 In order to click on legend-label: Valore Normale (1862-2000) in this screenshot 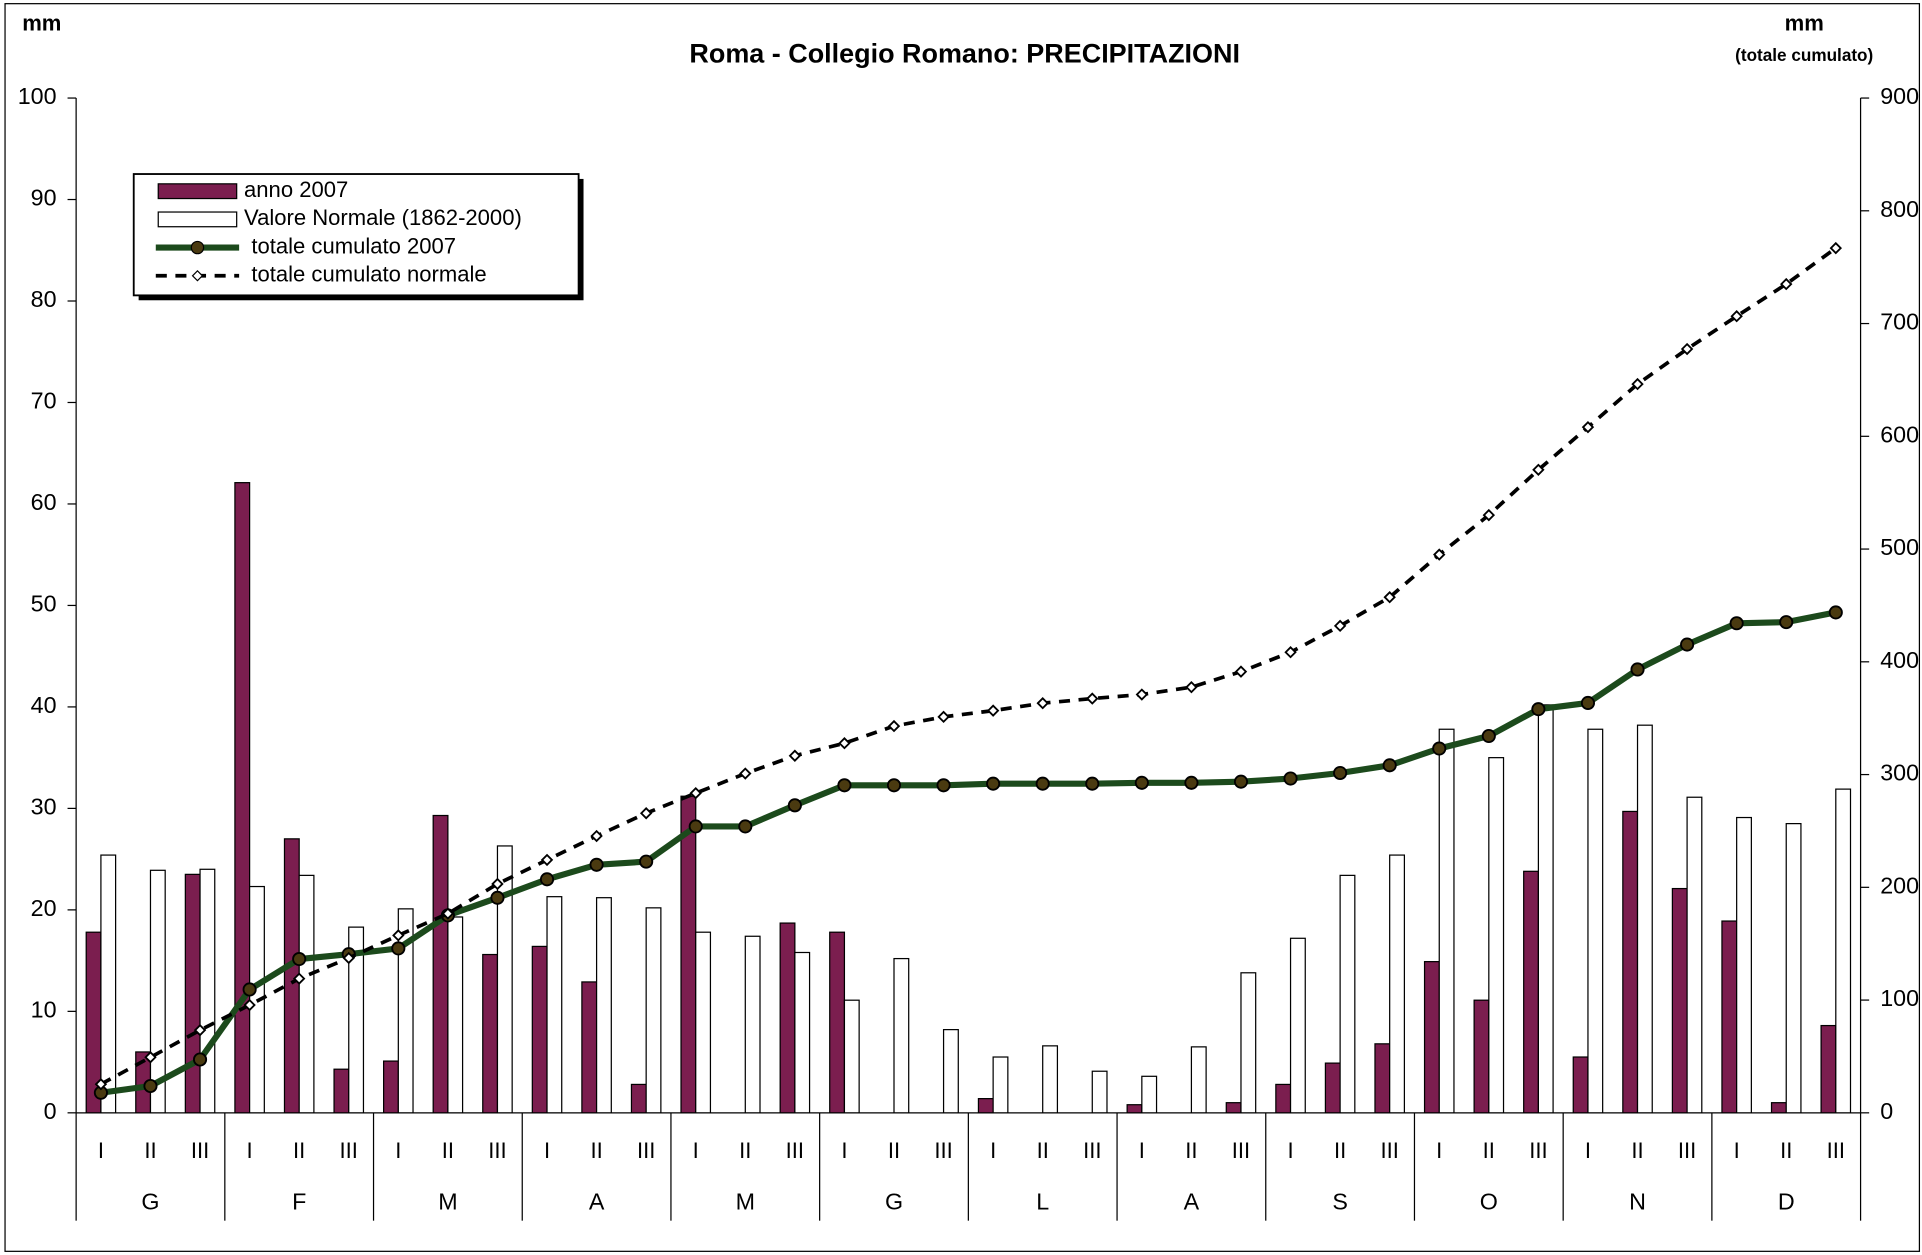, I will do `click(383, 217)`.